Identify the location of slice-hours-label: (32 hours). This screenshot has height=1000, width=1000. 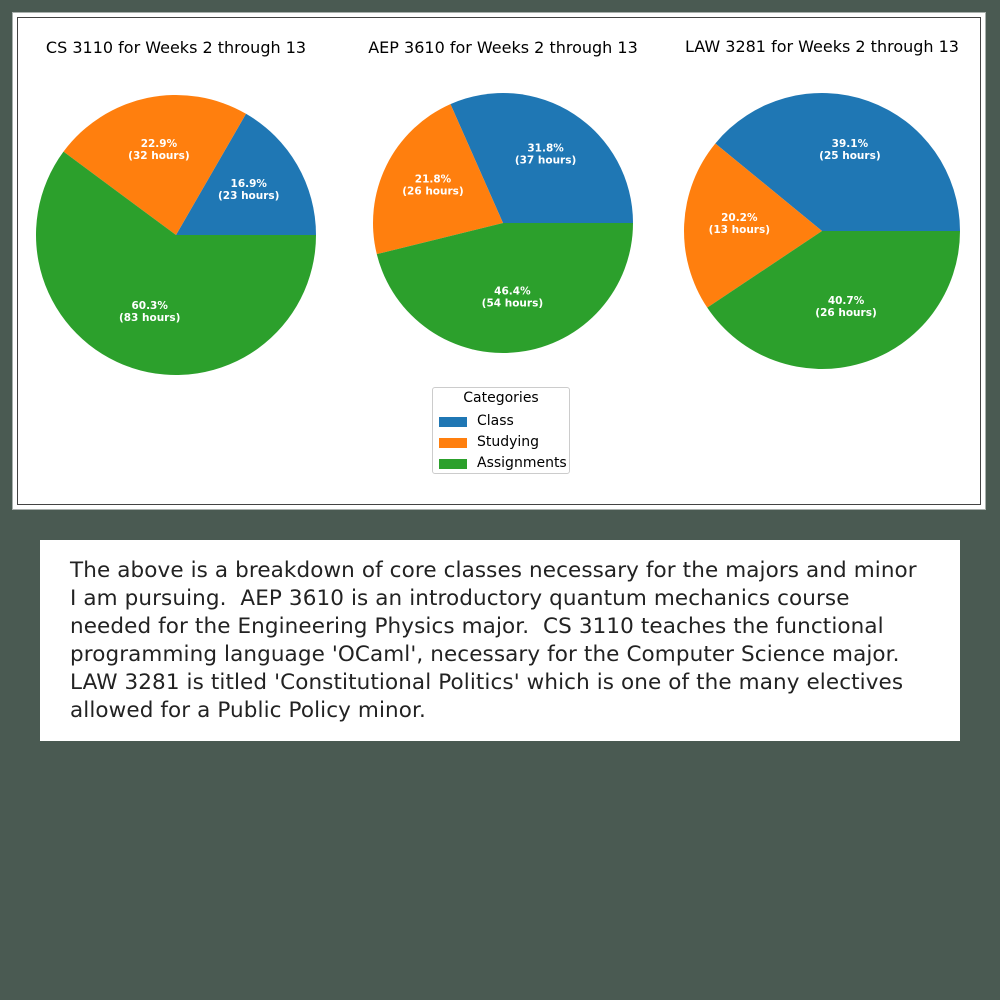
(158, 156).